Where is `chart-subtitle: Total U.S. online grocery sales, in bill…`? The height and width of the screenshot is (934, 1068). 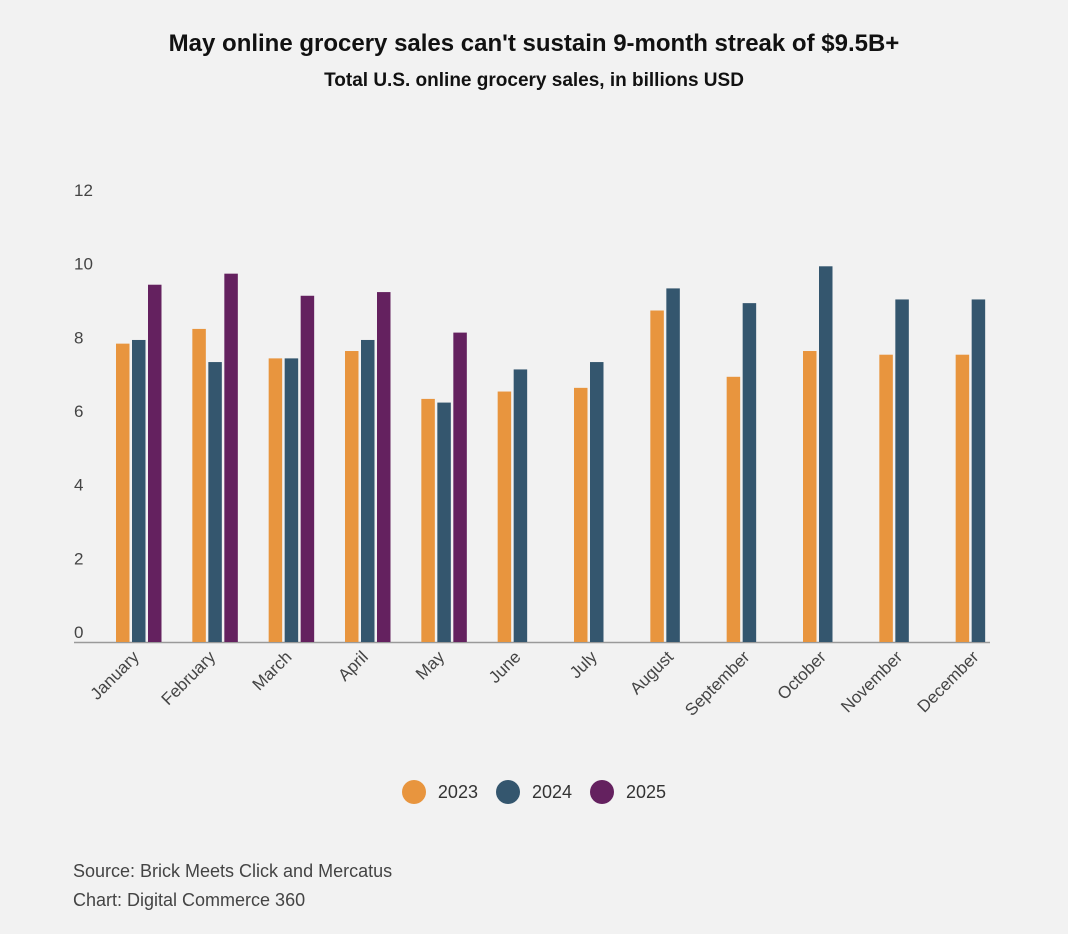 chart-subtitle: Total U.S. online grocery sales, in bill… is located at coordinates (534, 80).